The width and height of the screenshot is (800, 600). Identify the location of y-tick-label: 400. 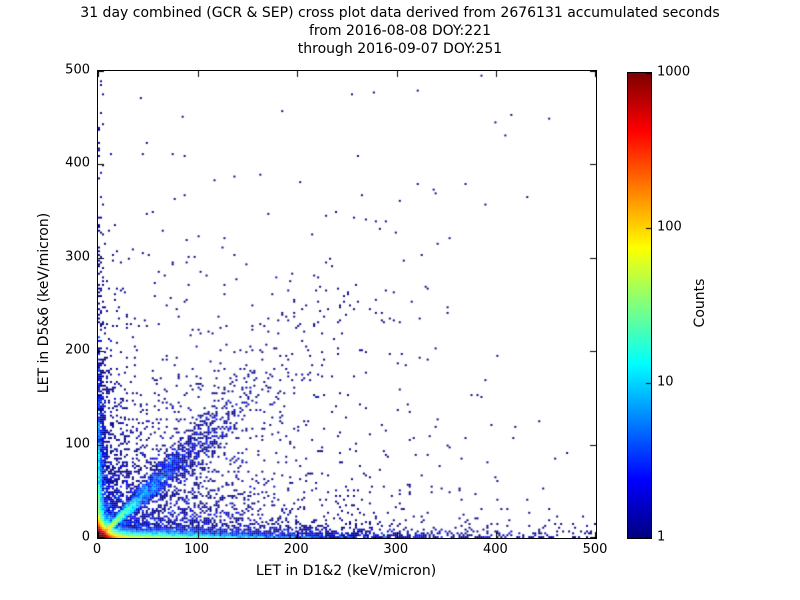
(77, 163).